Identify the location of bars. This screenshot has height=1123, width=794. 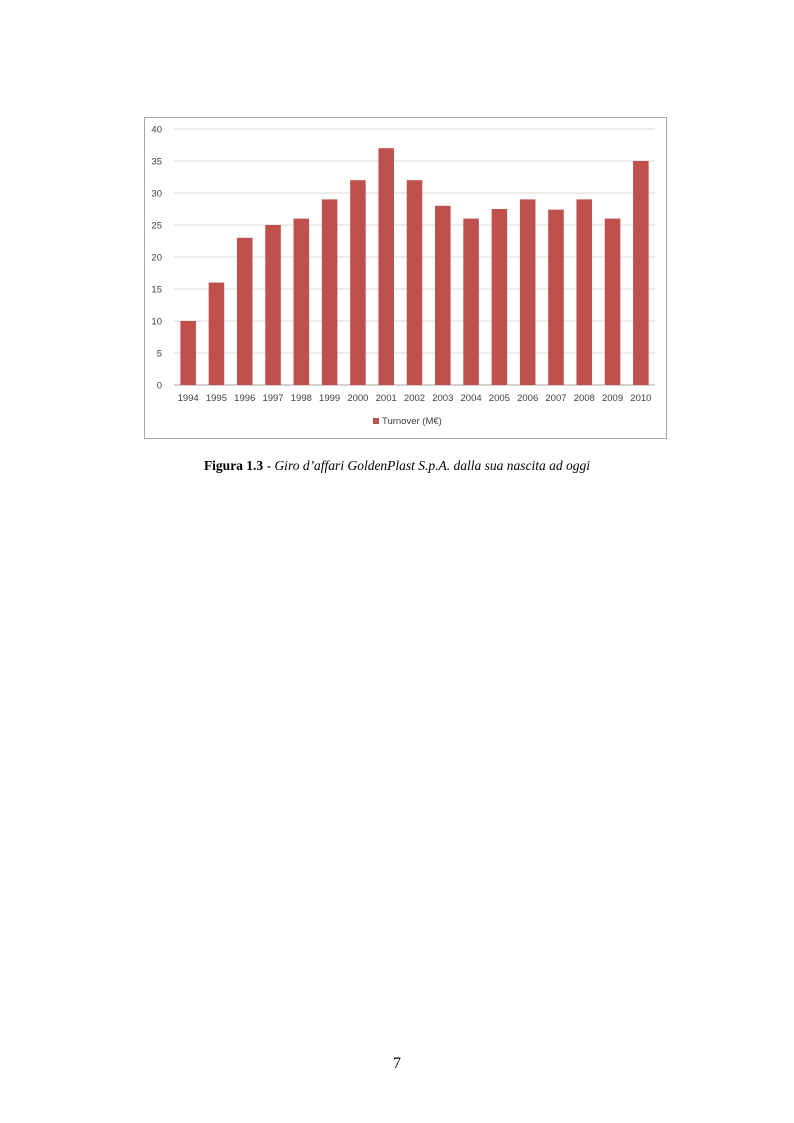
(414, 266).